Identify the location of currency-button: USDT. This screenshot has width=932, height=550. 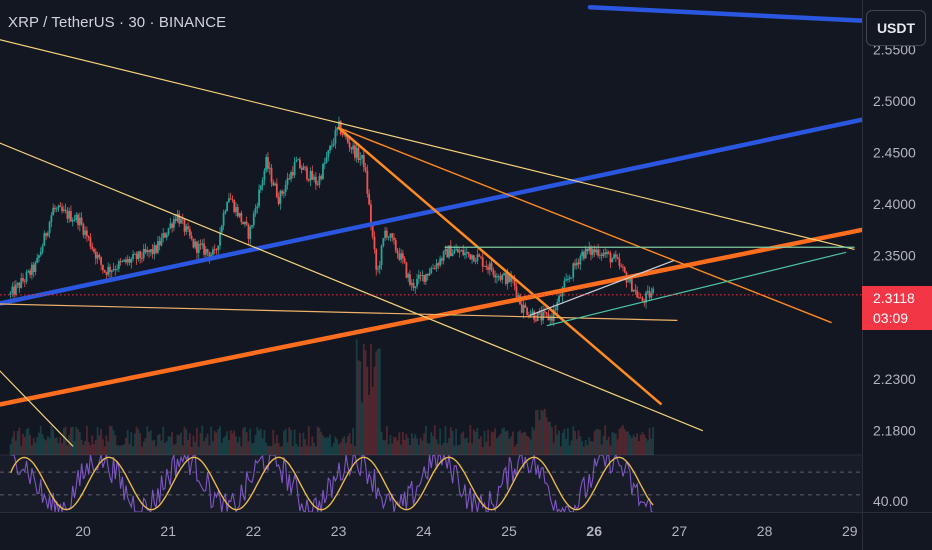
(896, 28).